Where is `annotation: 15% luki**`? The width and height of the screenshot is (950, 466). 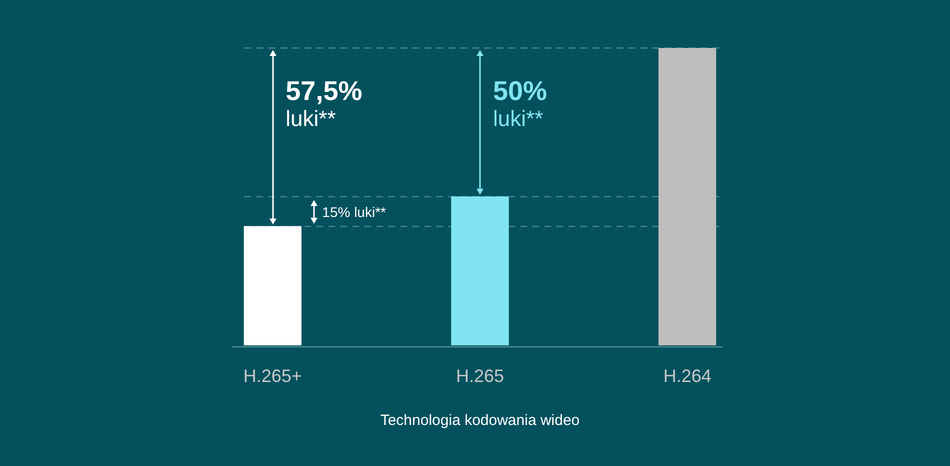
annotation: 15% luki** is located at coordinates (354, 211).